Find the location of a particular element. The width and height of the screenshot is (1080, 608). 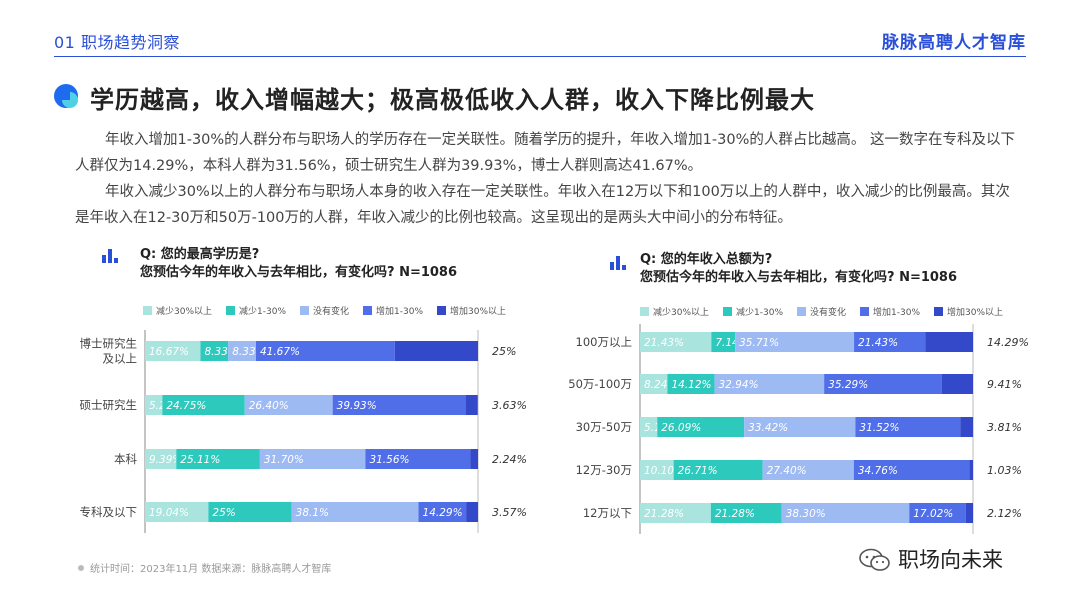

bar-value-label: 14.12% is located at coordinates (691, 385).